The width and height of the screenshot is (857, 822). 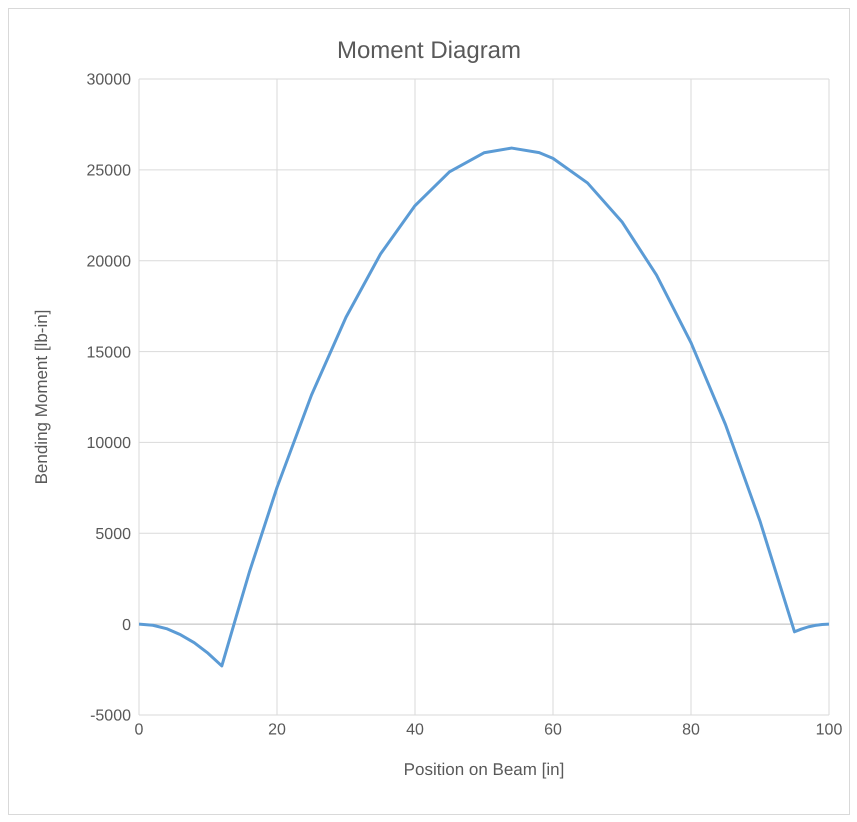 I want to click on x-tick-label: 80, so click(x=691, y=729).